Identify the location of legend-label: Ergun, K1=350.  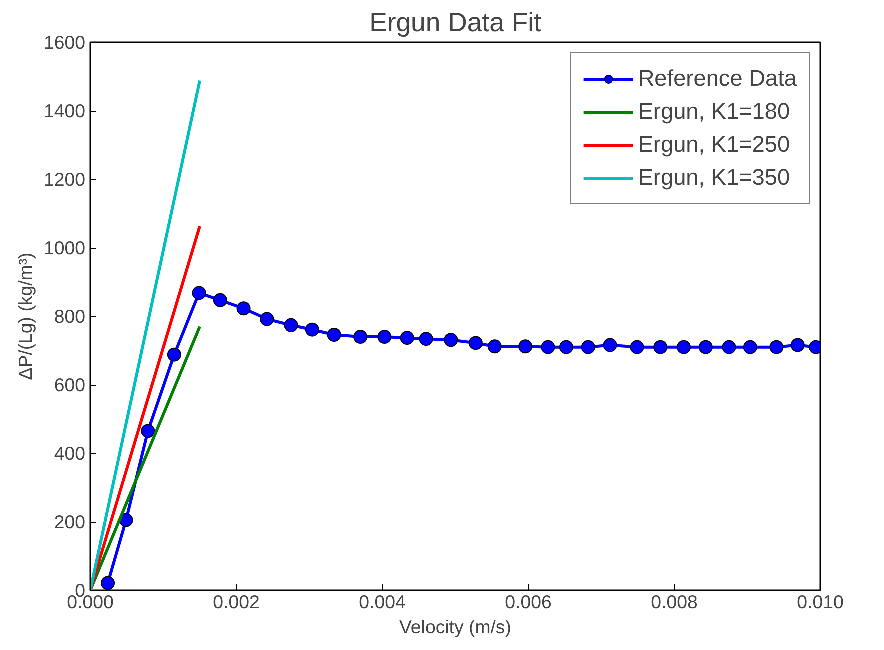
(714, 177).